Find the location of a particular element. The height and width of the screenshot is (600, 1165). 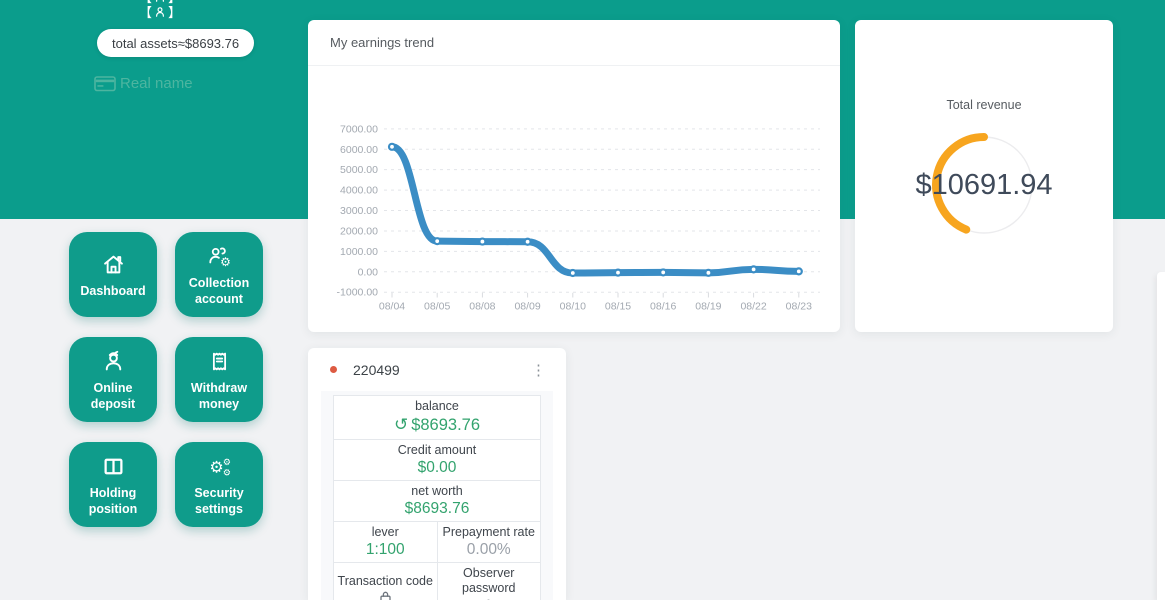

real-name-button: Real name is located at coordinates (143, 83).